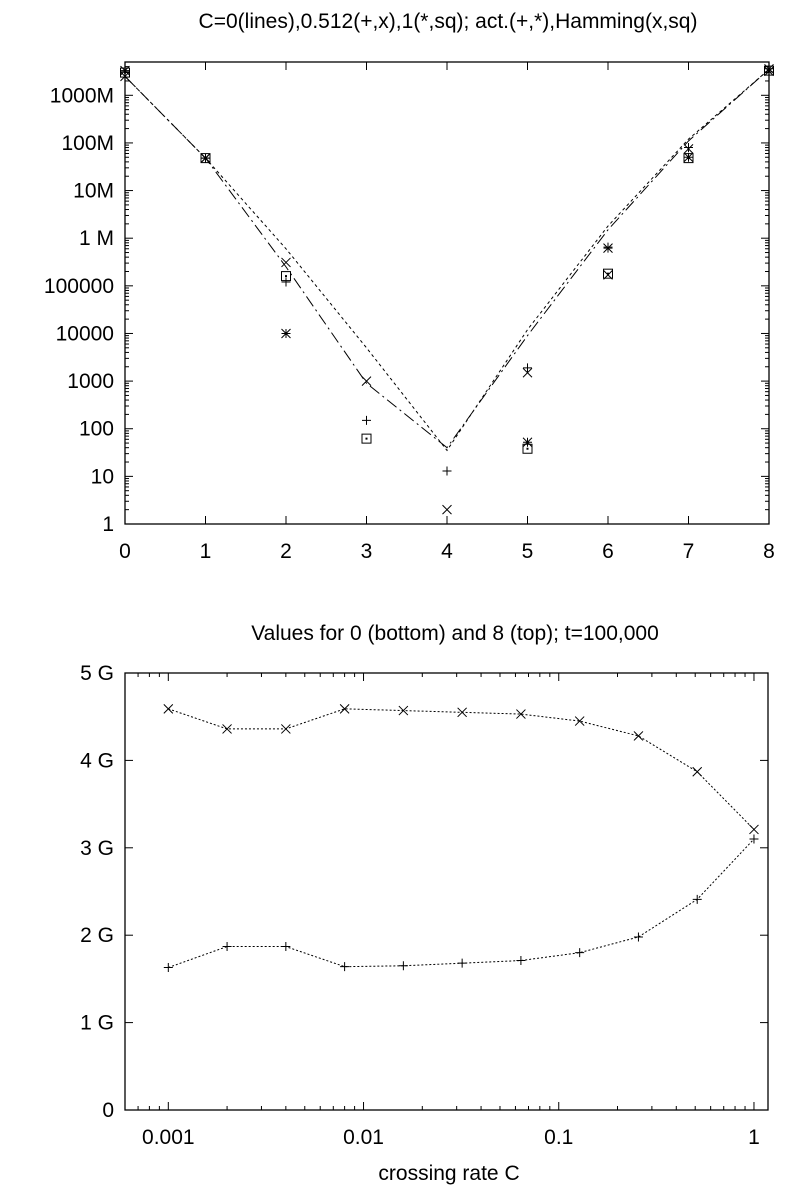  Describe the element at coordinates (286, 551) in the screenshot. I see `x-tick-label: 2` at that location.